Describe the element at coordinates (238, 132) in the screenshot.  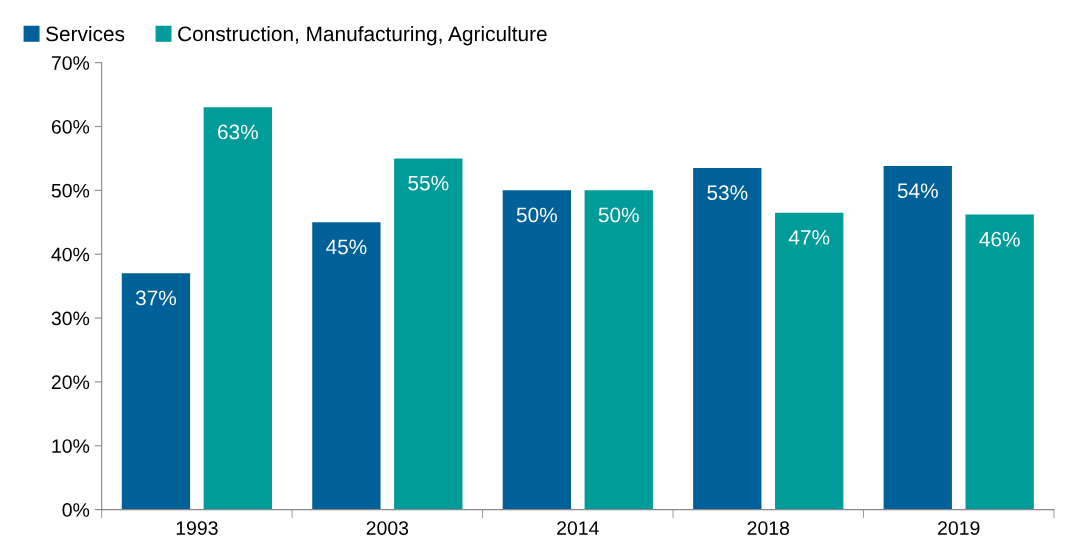
I see `data-label: 63%` at that location.